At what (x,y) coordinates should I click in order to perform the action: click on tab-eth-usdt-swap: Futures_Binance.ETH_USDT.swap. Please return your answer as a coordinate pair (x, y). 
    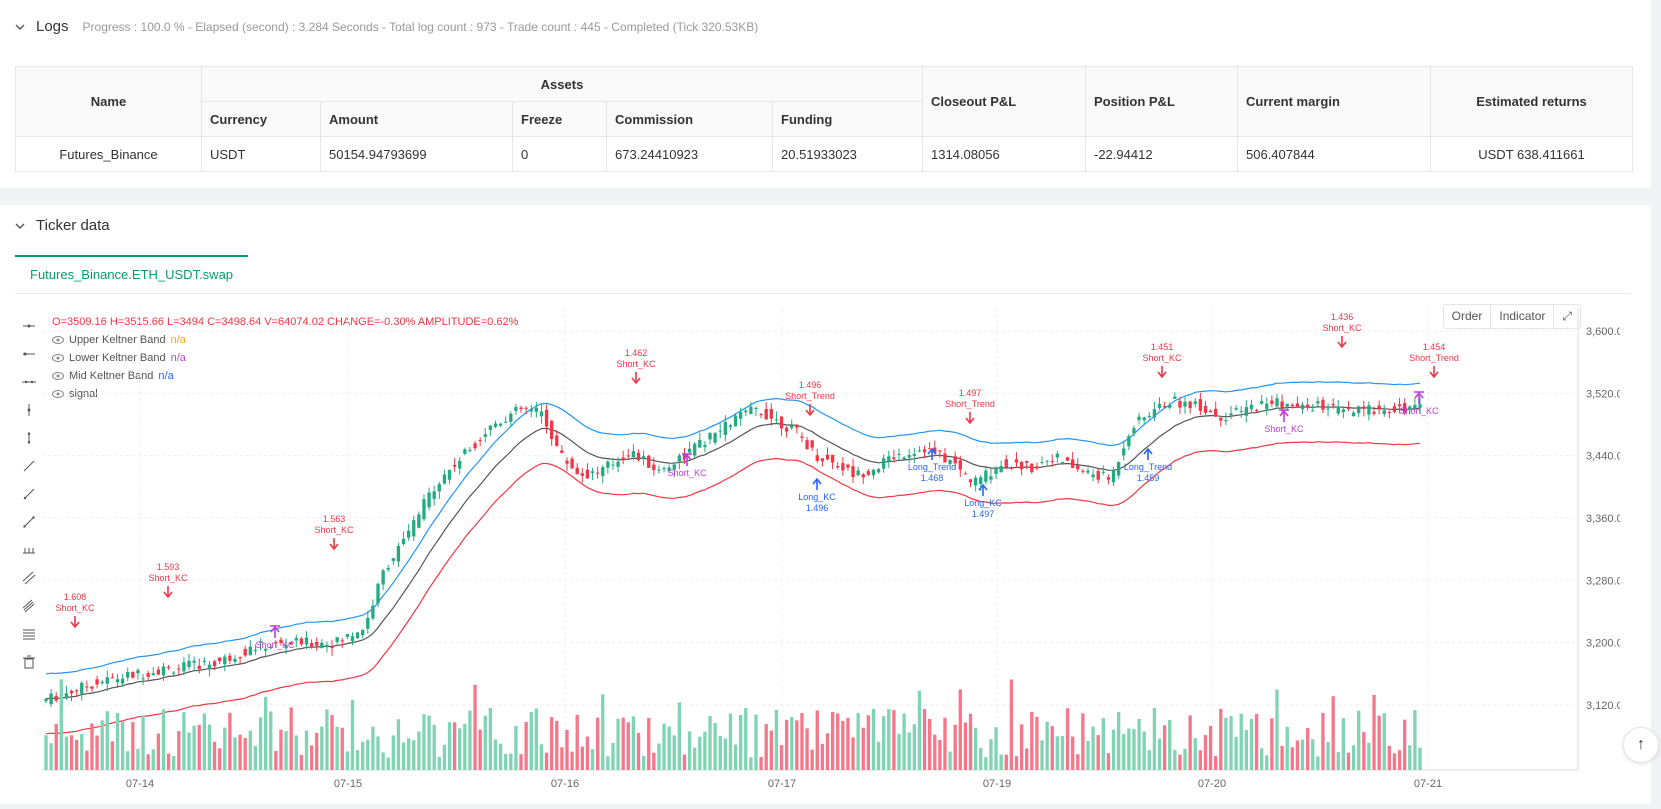
    Looking at the image, I should click on (132, 273).